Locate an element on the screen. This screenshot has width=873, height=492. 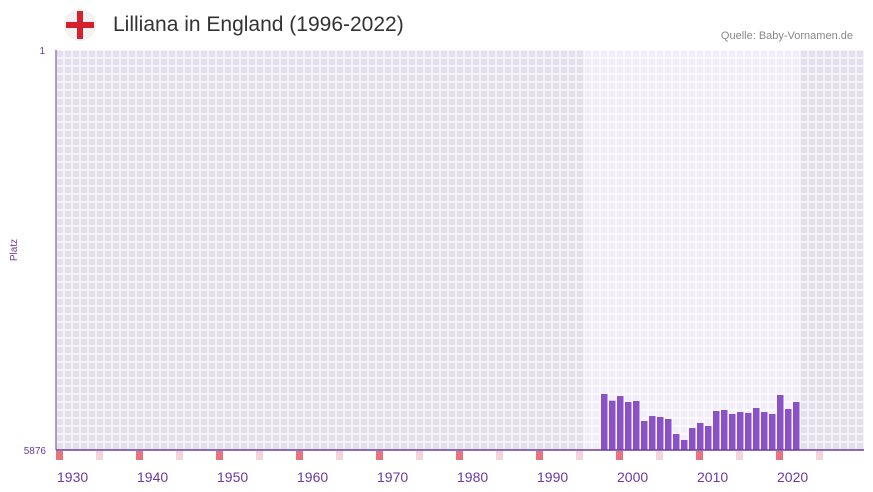
chart-title: Lilliana in England (1996-2022) is located at coordinates (258, 24).